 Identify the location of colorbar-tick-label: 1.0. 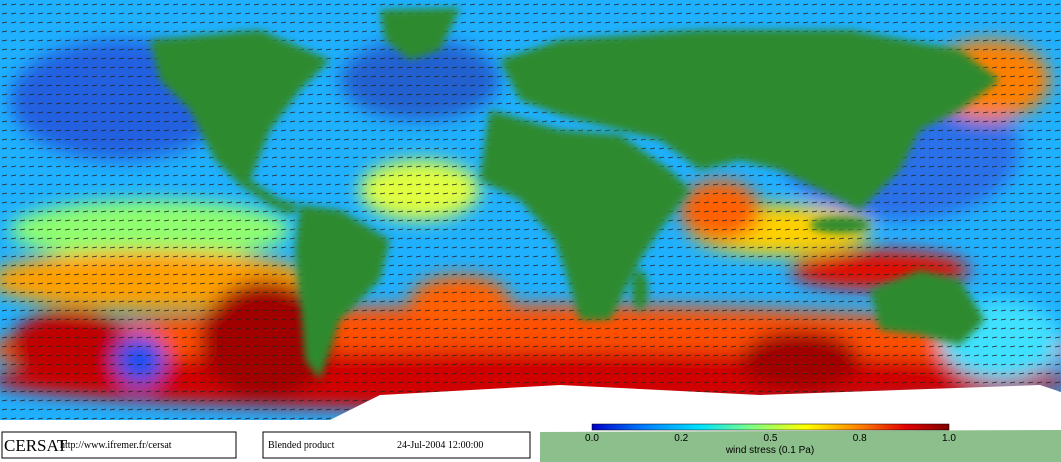
(949, 438).